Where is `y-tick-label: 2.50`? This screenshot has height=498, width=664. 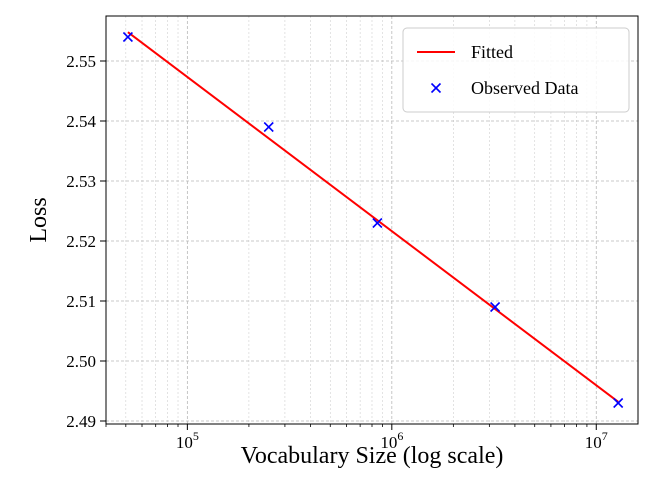
y-tick-label: 2.50 is located at coordinates (81, 361).